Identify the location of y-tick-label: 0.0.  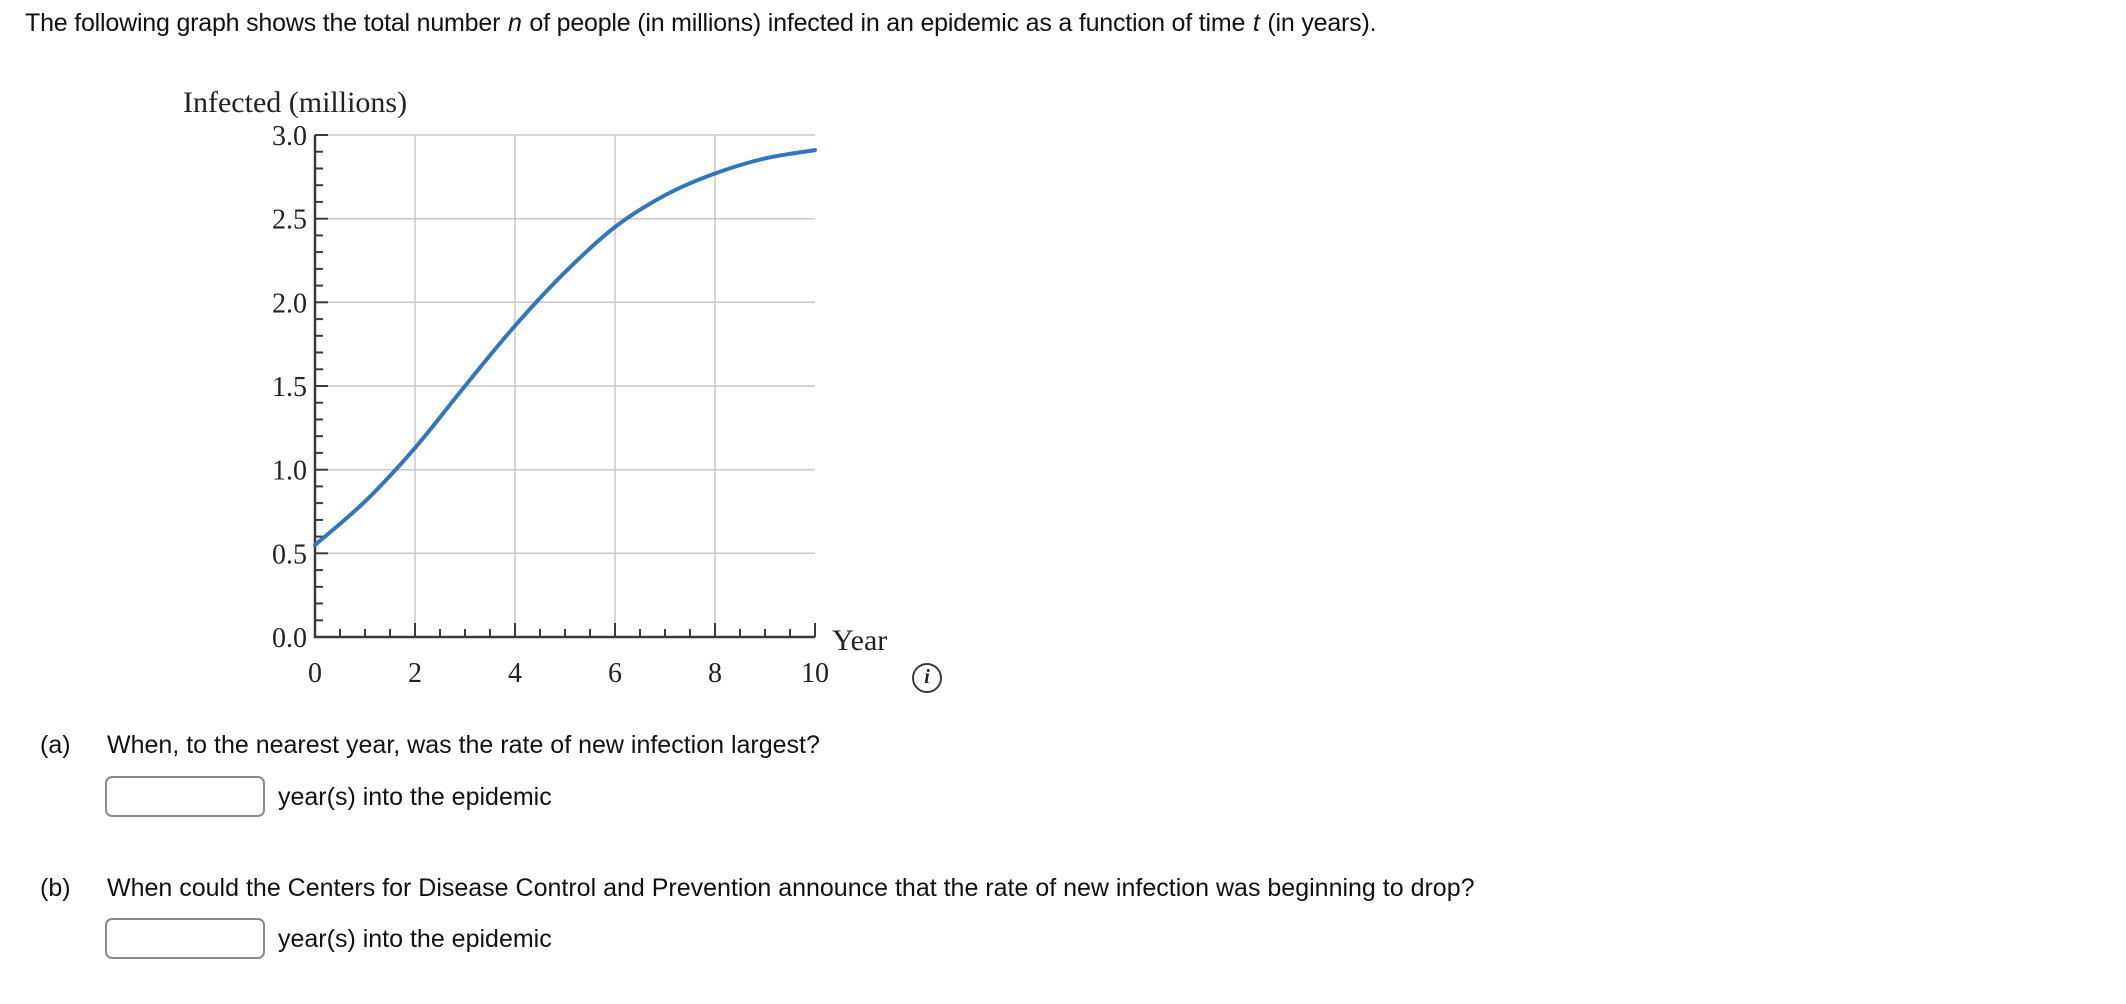
(289, 638).